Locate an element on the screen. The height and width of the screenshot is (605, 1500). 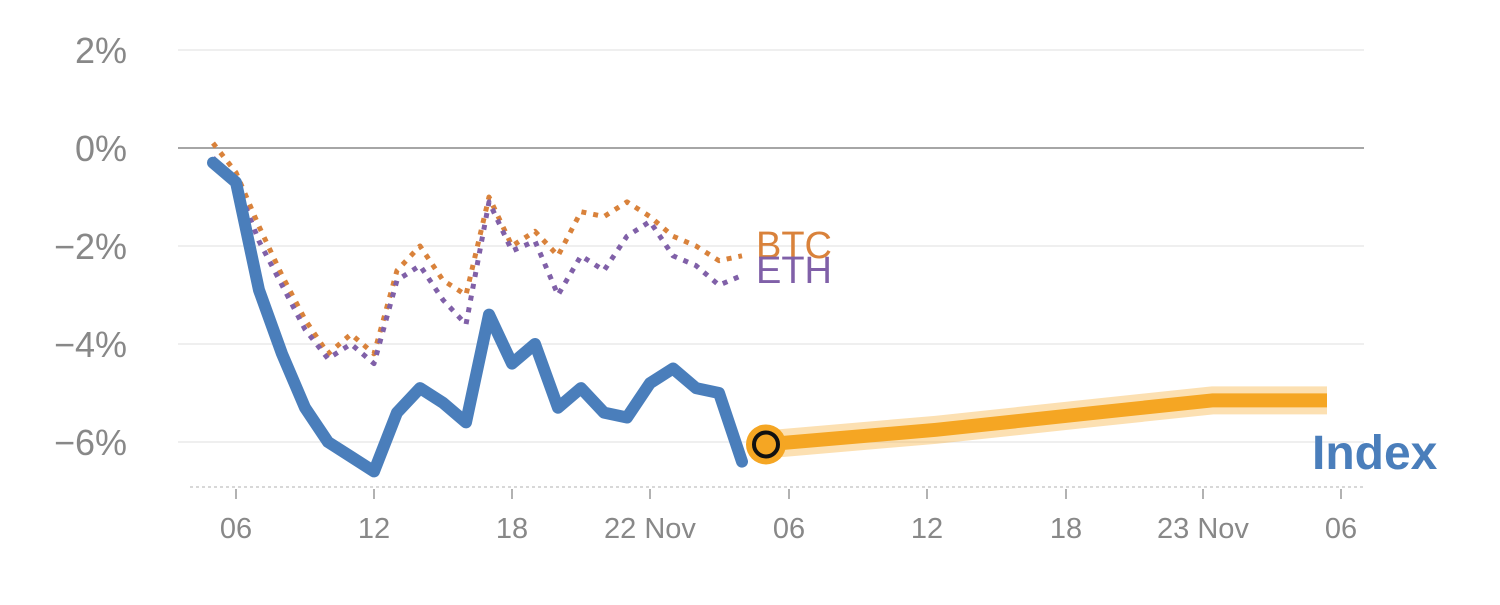
y-tick-label: 2% is located at coordinates (101, 50).